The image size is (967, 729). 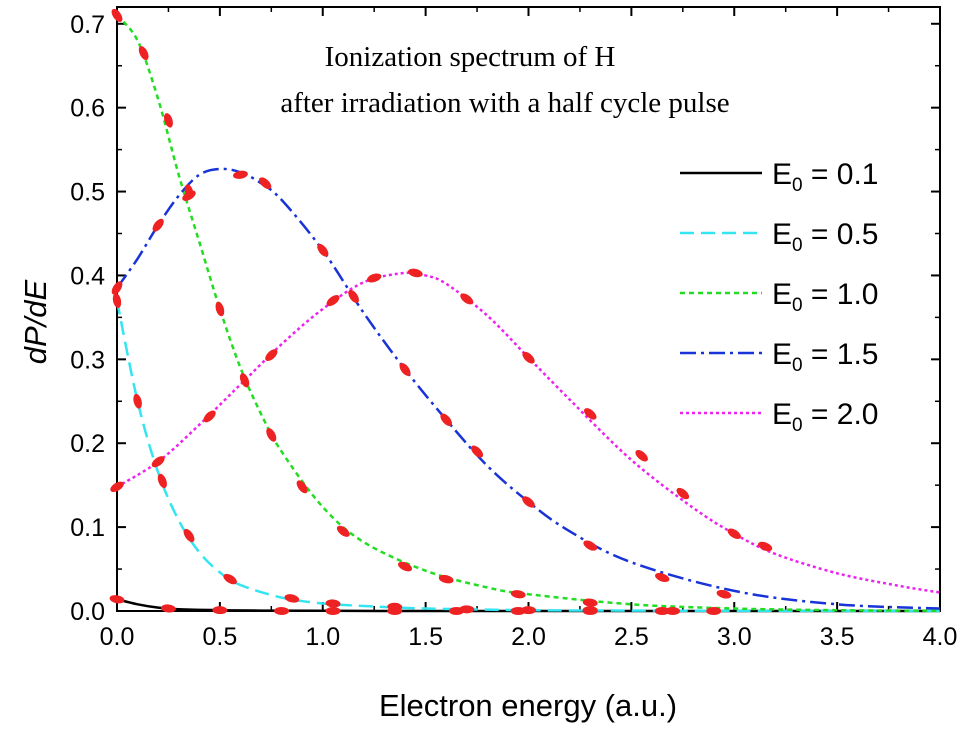 What do you see at coordinates (87, 25) in the screenshot?
I see `y-tick-label: 0.7` at bounding box center [87, 25].